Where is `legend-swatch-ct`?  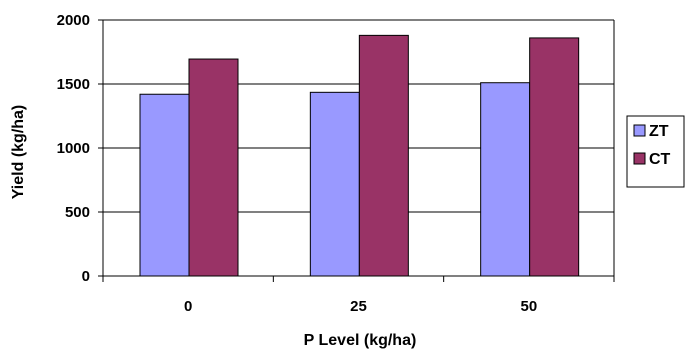 legend-swatch-ct is located at coordinates (639, 158).